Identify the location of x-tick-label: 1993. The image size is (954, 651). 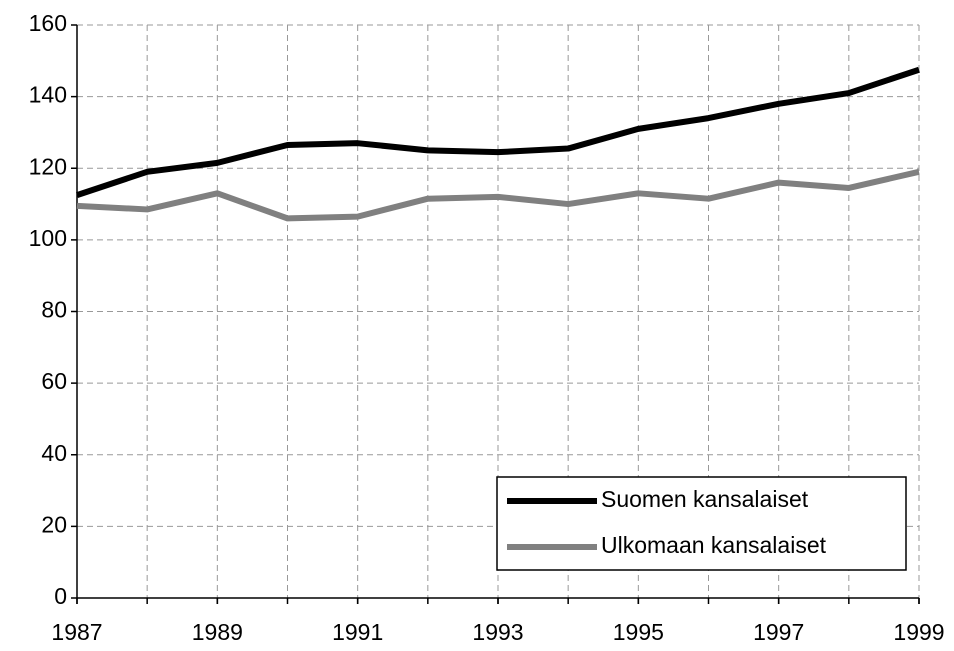
(497, 632).